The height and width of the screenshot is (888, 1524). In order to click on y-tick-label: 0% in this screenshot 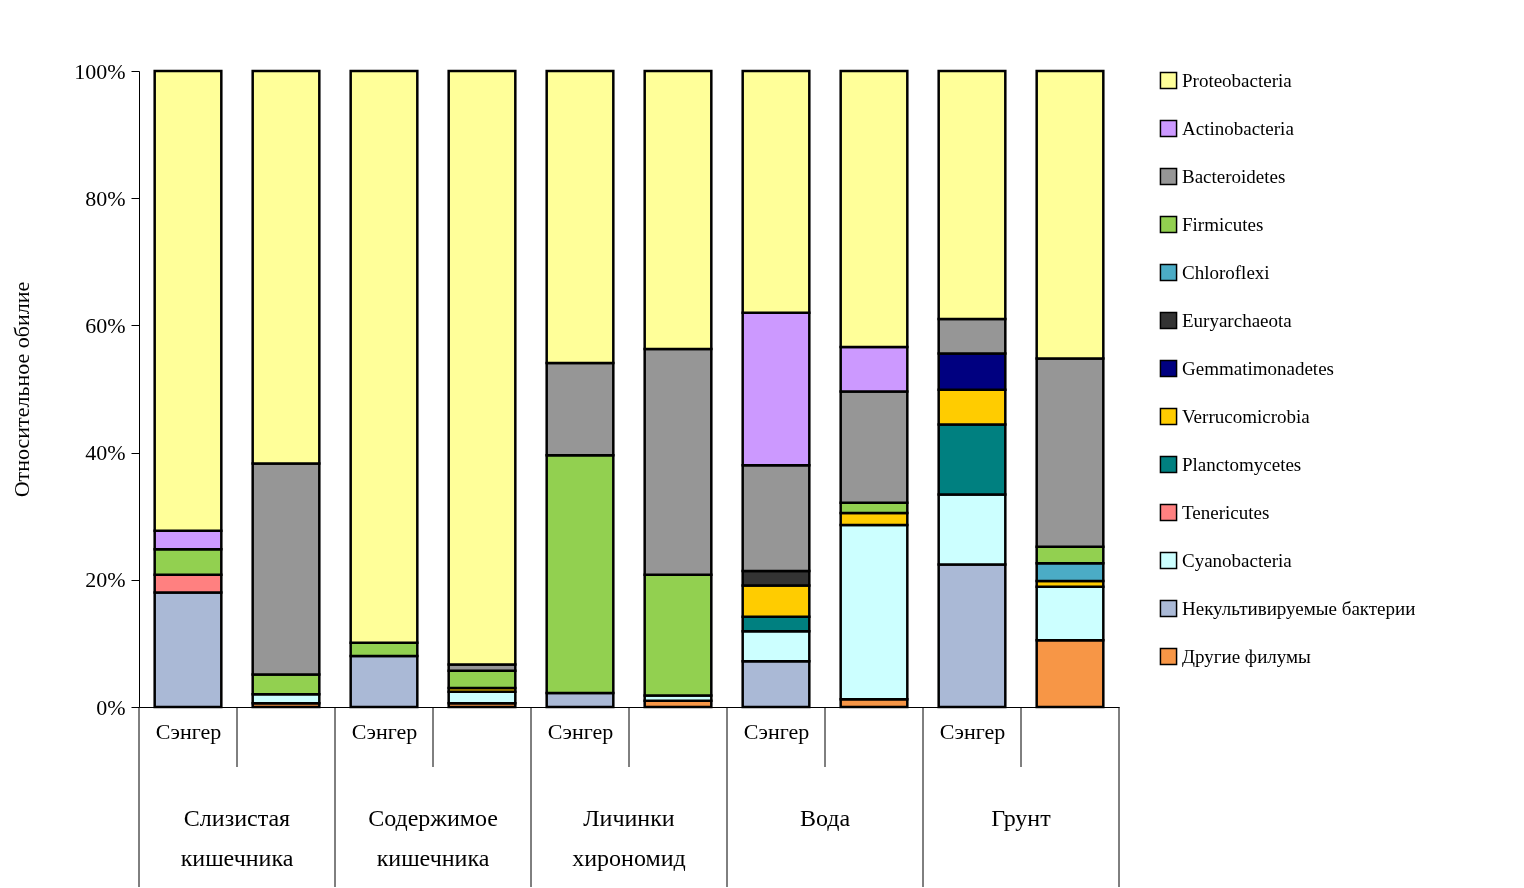, I will do `click(111, 707)`.